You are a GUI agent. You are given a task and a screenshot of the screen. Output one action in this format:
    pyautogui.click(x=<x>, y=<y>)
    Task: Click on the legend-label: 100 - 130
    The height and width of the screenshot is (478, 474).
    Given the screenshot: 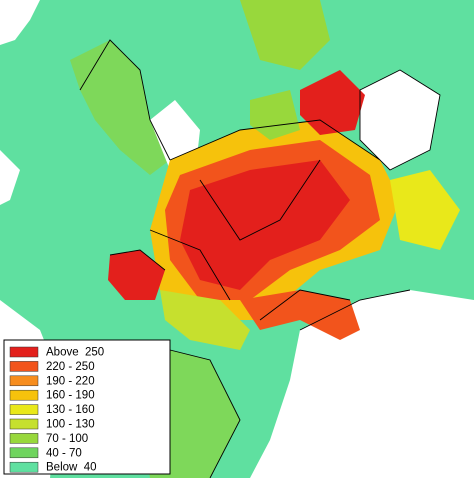 What is the action you would take?
    pyautogui.click(x=70, y=425)
    